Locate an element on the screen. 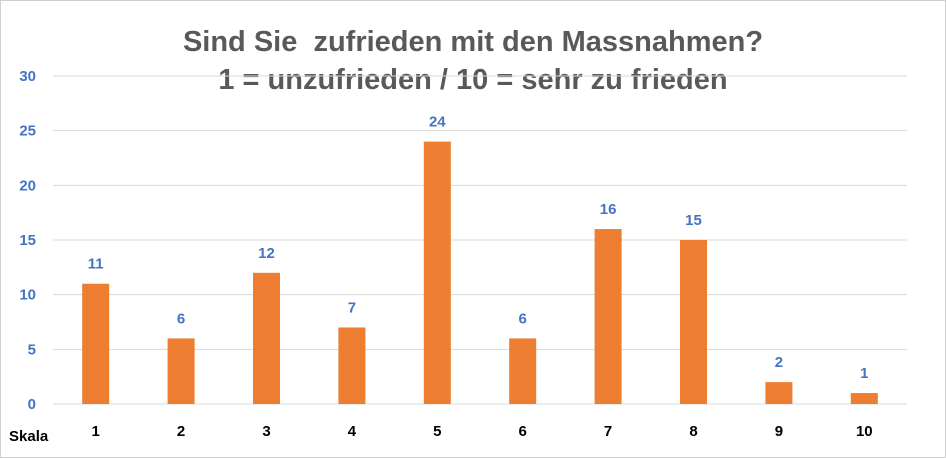 This screenshot has height=458, width=946. x-tick-label-9: 9 is located at coordinates (779, 431).